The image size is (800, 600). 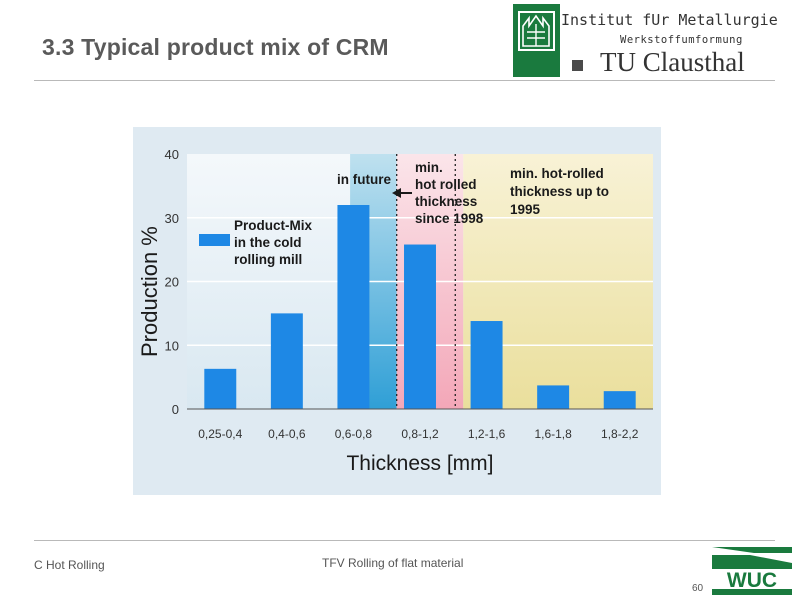 What do you see at coordinates (172, 218) in the screenshot?
I see `y-tick-label: 30` at bounding box center [172, 218].